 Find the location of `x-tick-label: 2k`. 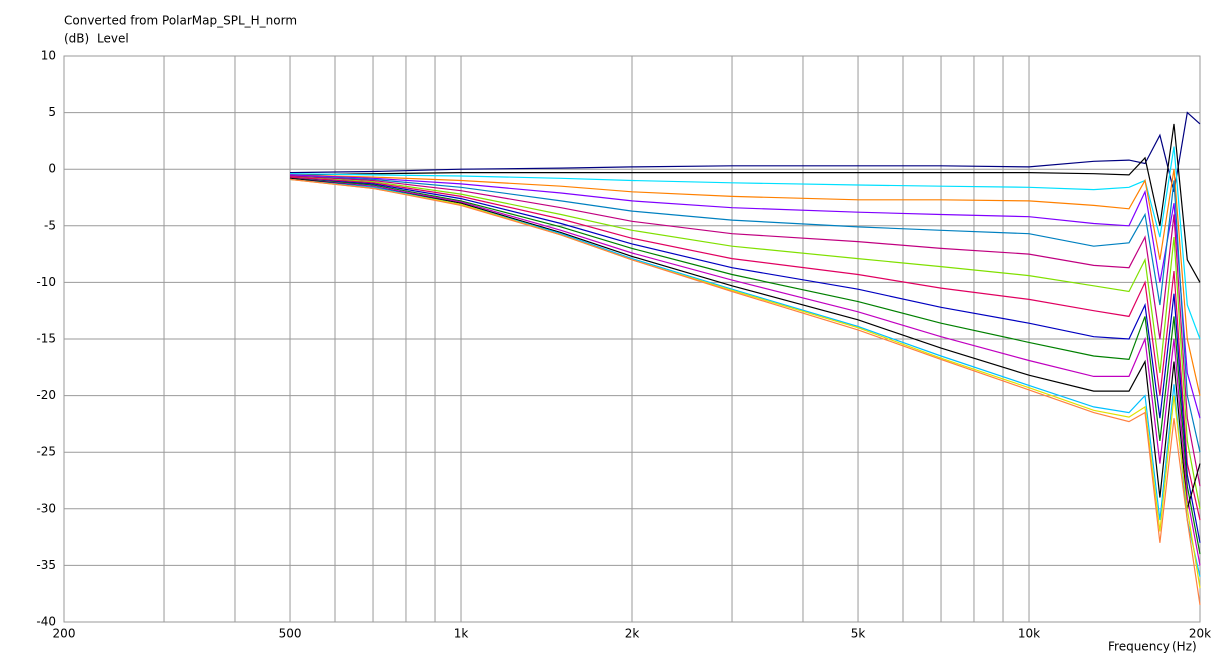

x-tick-label: 2k is located at coordinates (632, 634).